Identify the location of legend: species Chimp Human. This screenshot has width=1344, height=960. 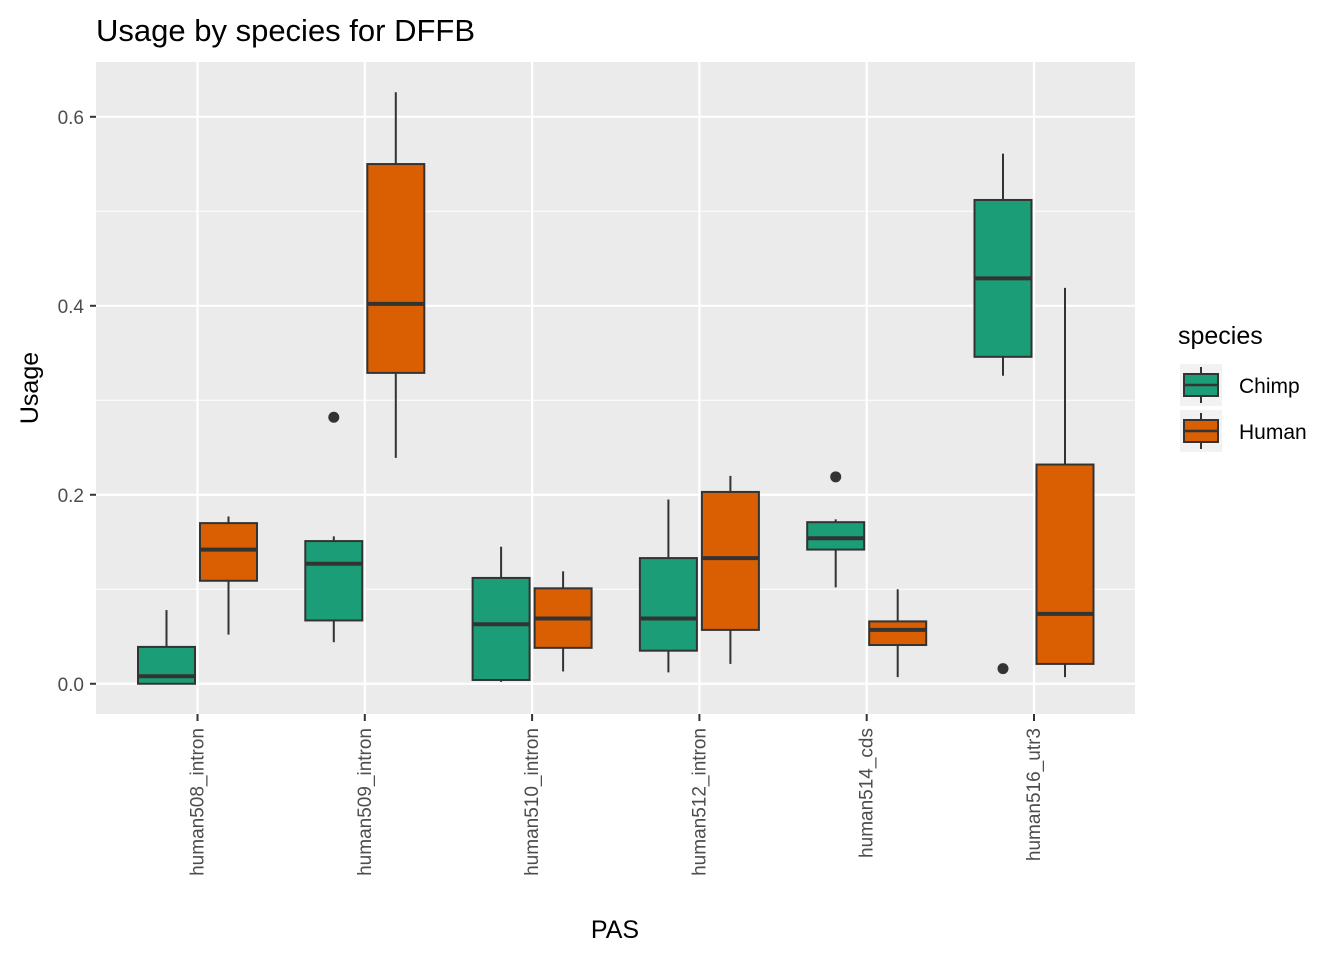
(1242, 387).